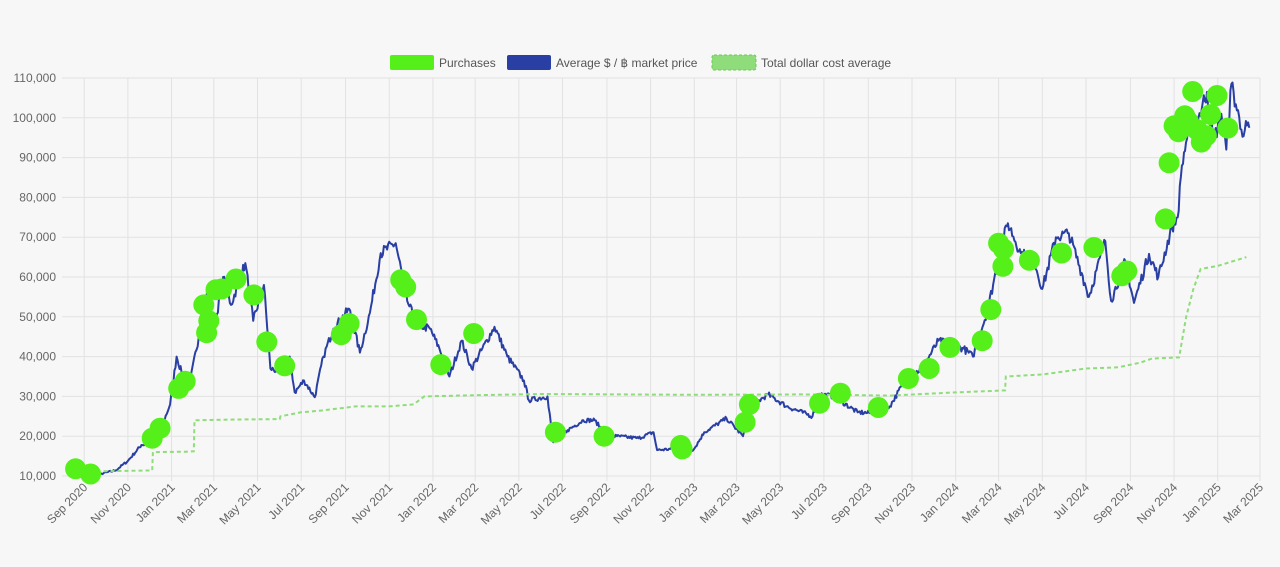  I want to click on y-tick-label: 100,000, so click(35, 118).